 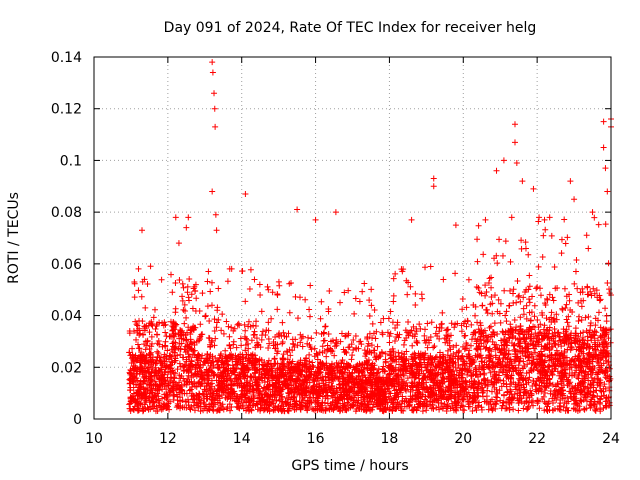 I want to click on x-tick-label: 24, so click(x=611, y=439).